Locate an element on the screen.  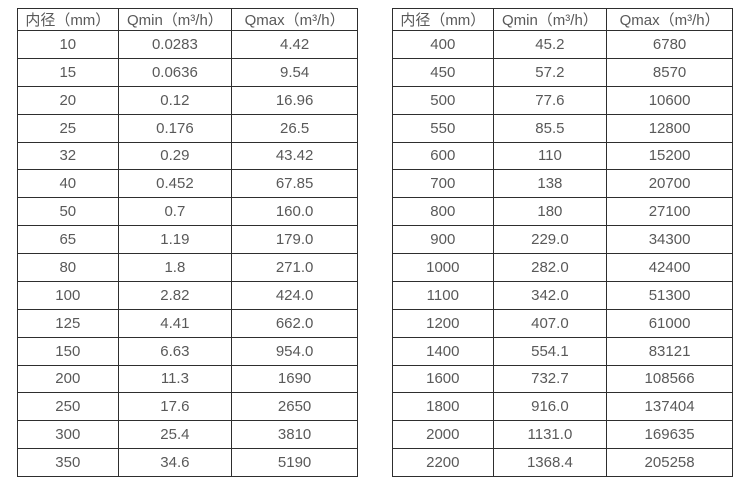
table-cell: 26.5 is located at coordinates (294, 128).